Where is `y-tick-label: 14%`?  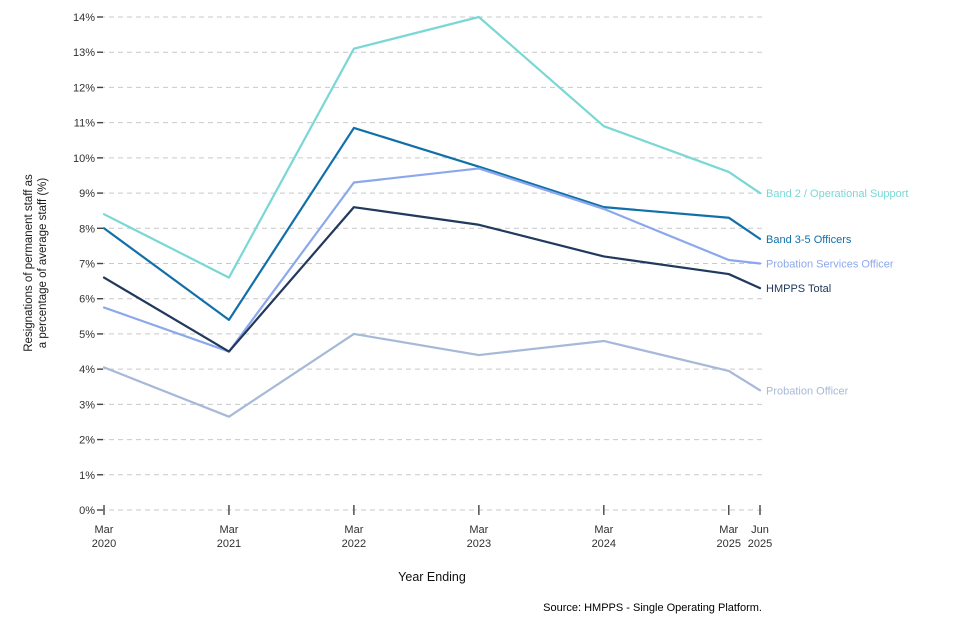
y-tick-label: 14% is located at coordinates (84, 18).